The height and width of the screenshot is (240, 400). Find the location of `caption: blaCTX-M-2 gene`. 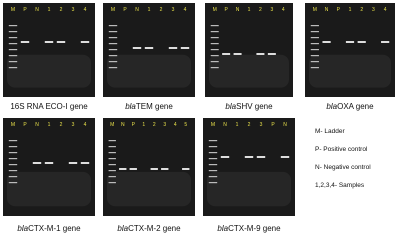

caption: blaCTX-M-2 gene is located at coordinates (149, 228).